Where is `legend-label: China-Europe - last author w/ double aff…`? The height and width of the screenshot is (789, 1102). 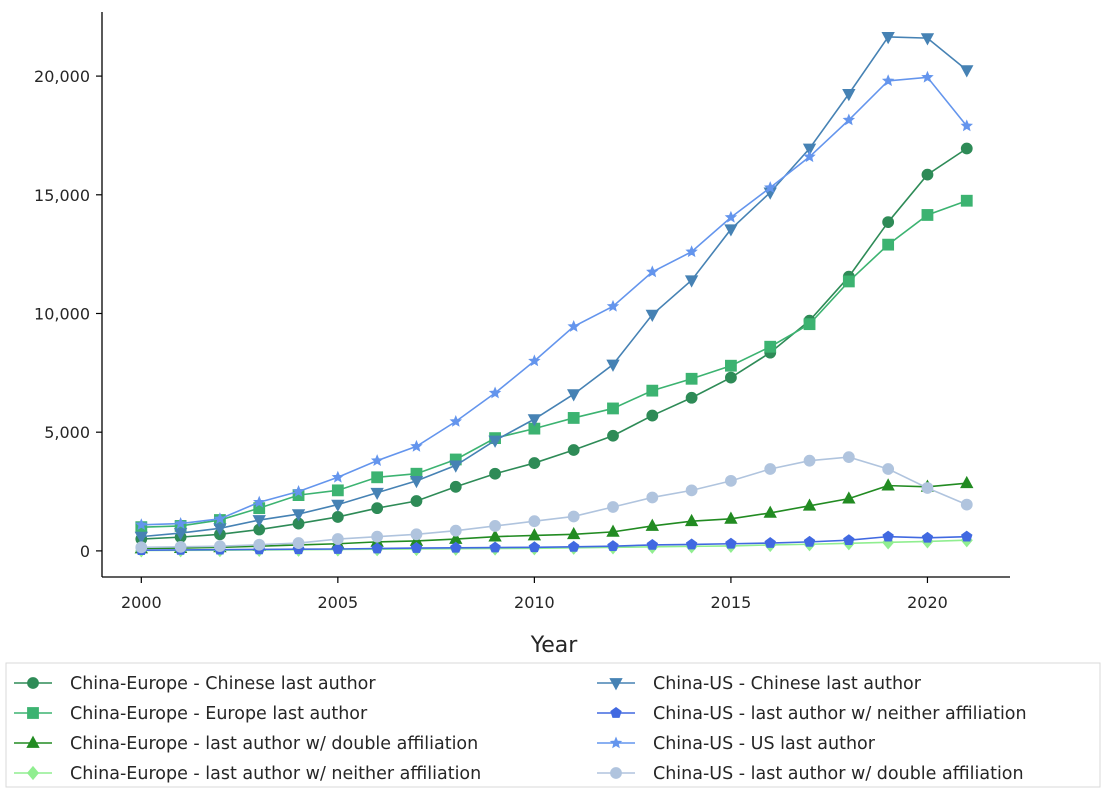
legend-label: China-Europe - last author w/ double aff… is located at coordinates (274, 744).